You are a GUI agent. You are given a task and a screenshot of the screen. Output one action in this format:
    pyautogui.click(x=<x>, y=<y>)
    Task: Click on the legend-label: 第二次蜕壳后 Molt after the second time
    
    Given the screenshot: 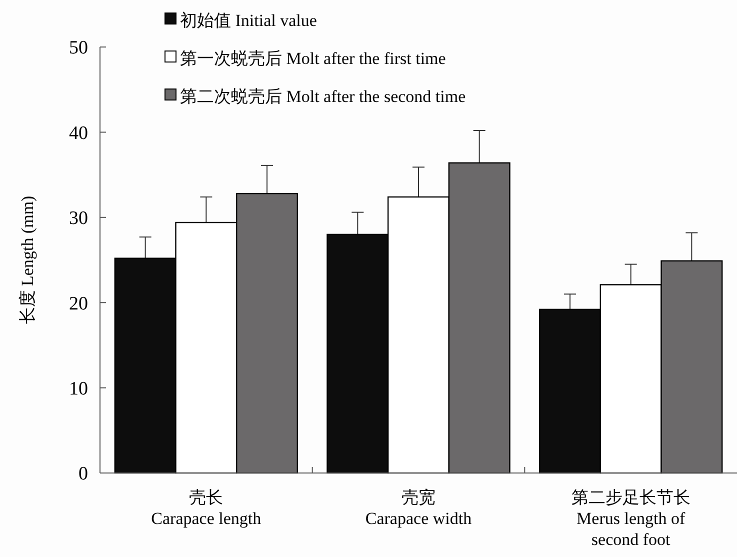 What is the action you would take?
    pyautogui.click(x=323, y=96)
    